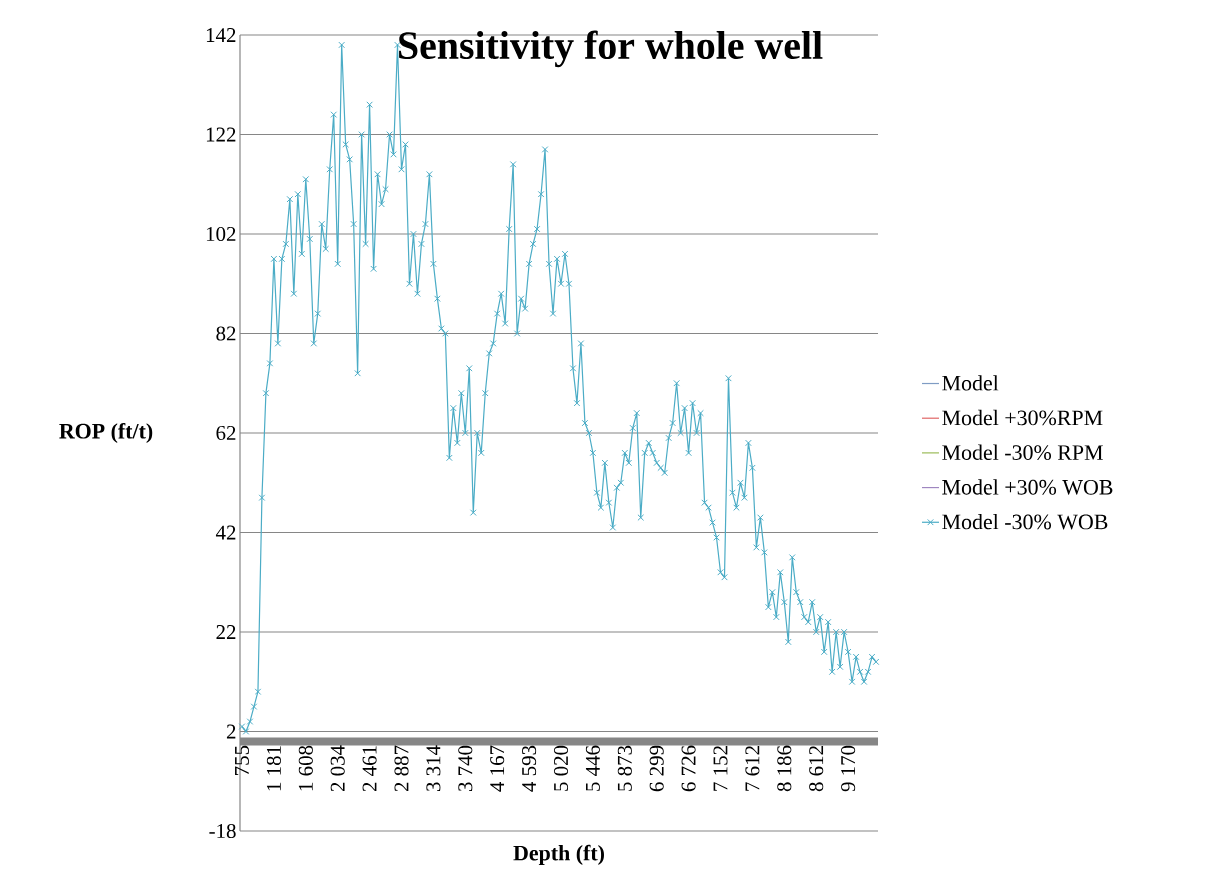 The height and width of the screenshot is (896, 1206). Describe the element at coordinates (1022, 417) in the screenshot. I see `legend-label: Model +30%RPM` at that location.